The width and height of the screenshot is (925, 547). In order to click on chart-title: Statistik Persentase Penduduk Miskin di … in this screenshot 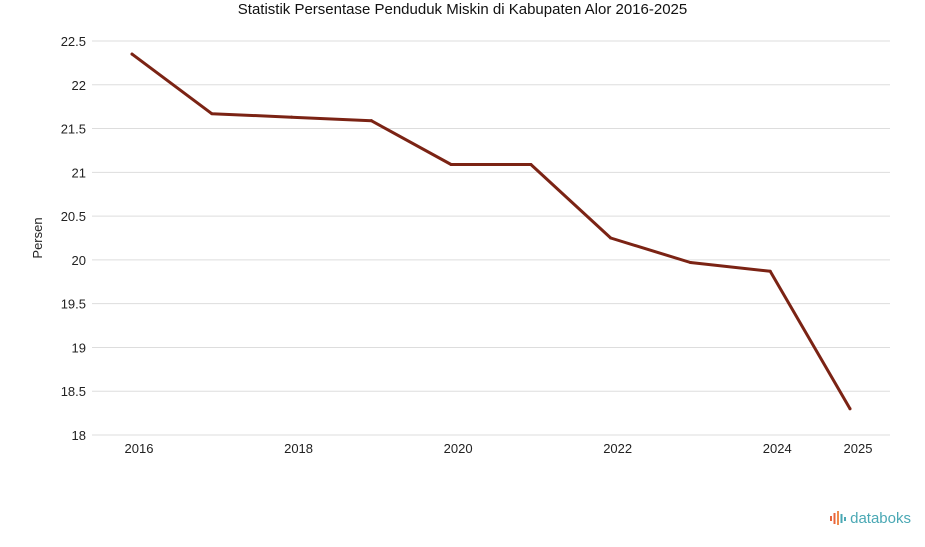, I will do `click(462, 9)`.